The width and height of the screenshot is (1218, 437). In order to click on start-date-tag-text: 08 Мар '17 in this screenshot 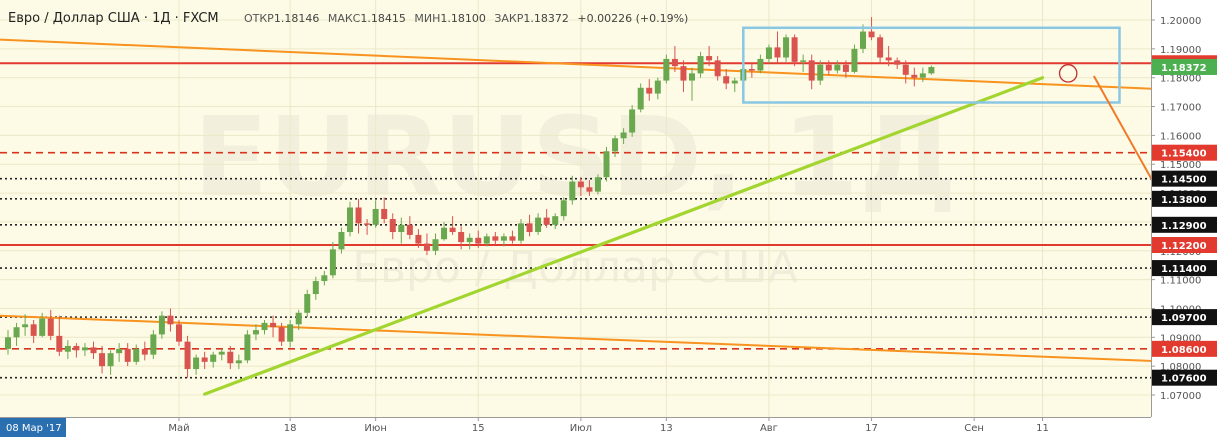, I will do `click(34, 428)`.